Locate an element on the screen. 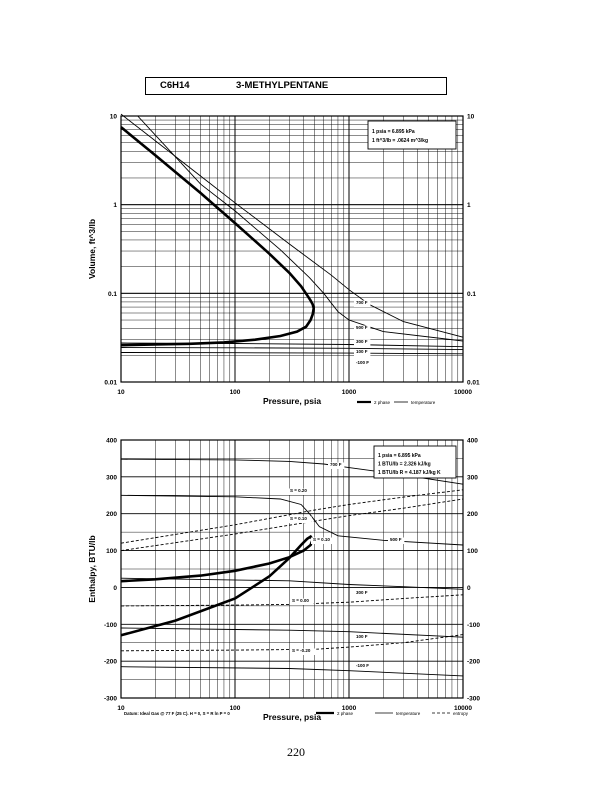 The image size is (592, 800). info-box-line: 1 ft^3/lb = .0624 m^3/kg is located at coordinates (400, 141).